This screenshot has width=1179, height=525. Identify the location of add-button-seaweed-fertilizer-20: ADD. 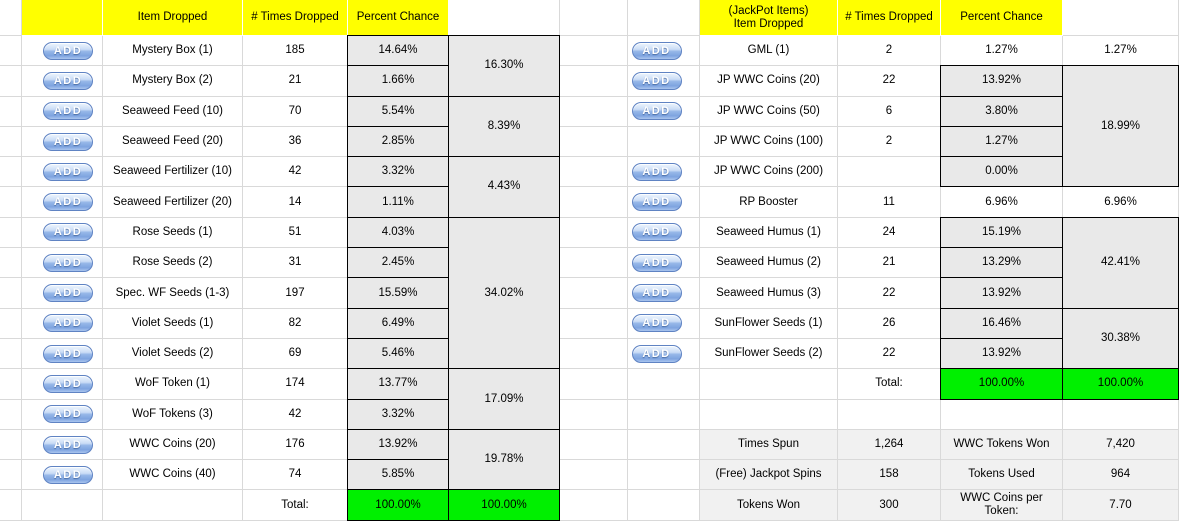
(68, 202).